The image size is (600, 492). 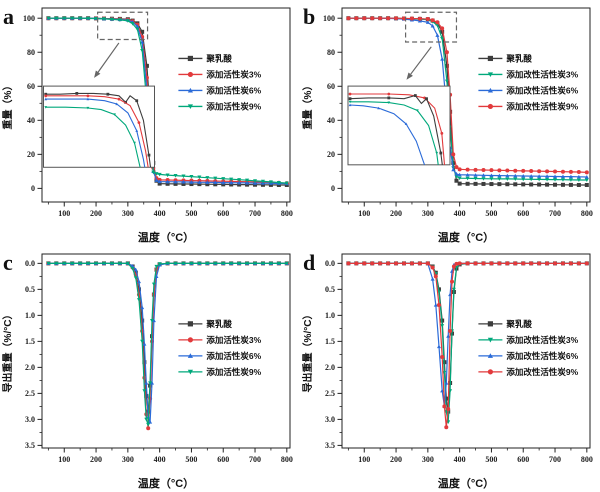 I want to click on svg-text: c, so click(x=8, y=262).